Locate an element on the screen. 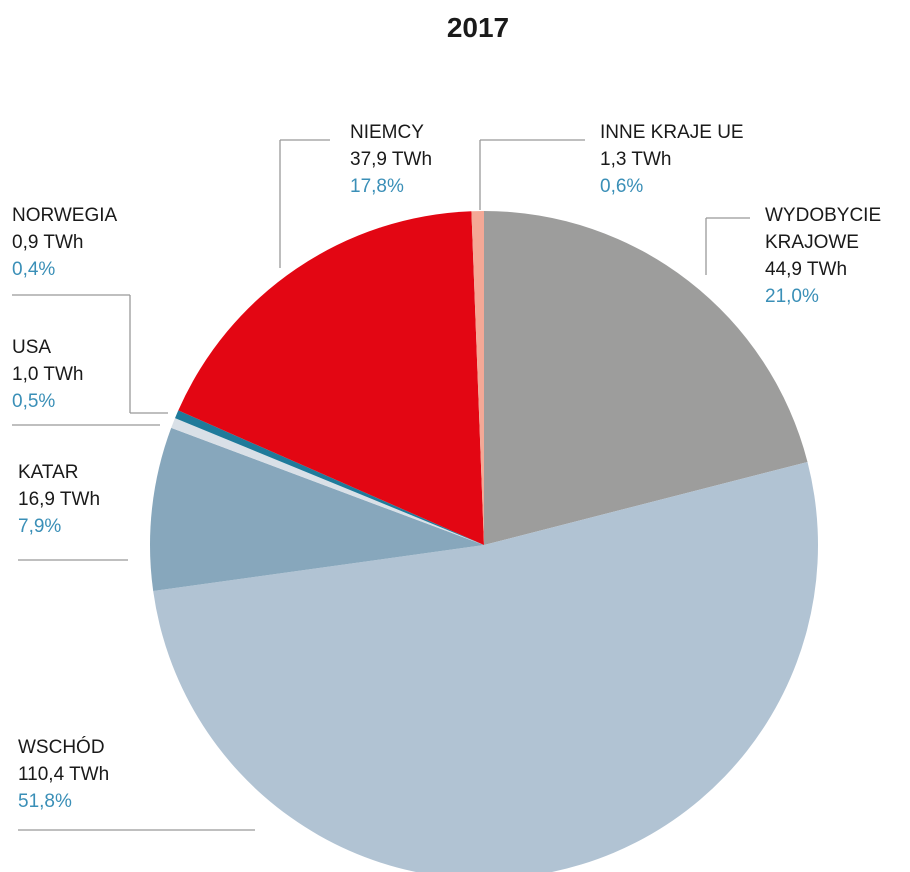 The image size is (910, 872). chart-title: 2017 is located at coordinates (478, 27).